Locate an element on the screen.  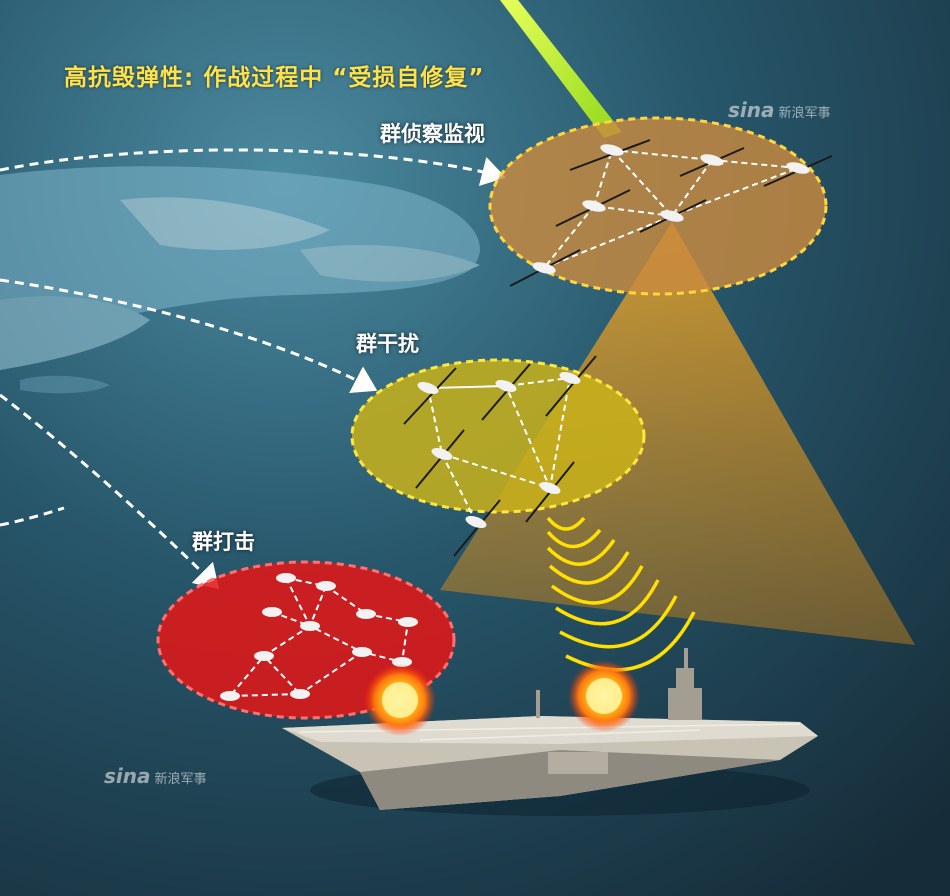
landmass is located at coordinates (240, 280).